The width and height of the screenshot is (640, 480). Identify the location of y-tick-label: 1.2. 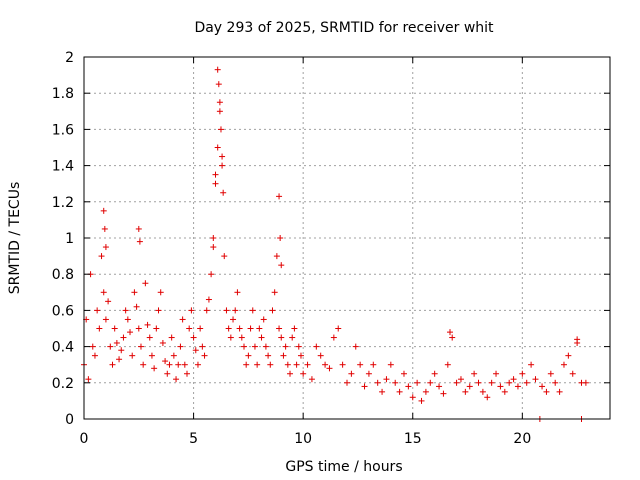
(63, 203).